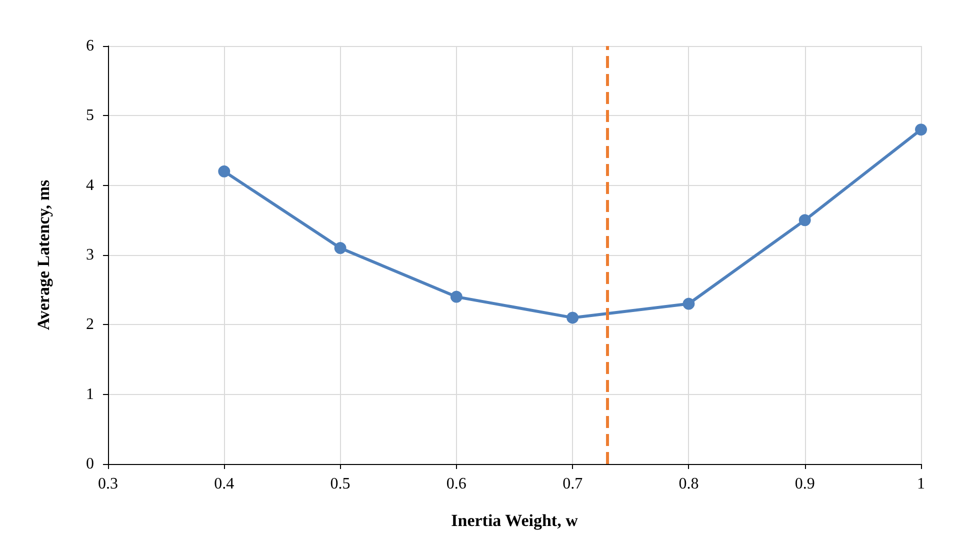 The width and height of the screenshot is (959, 551). I want to click on y-axis-title: Average Latency, ms, so click(43, 254).